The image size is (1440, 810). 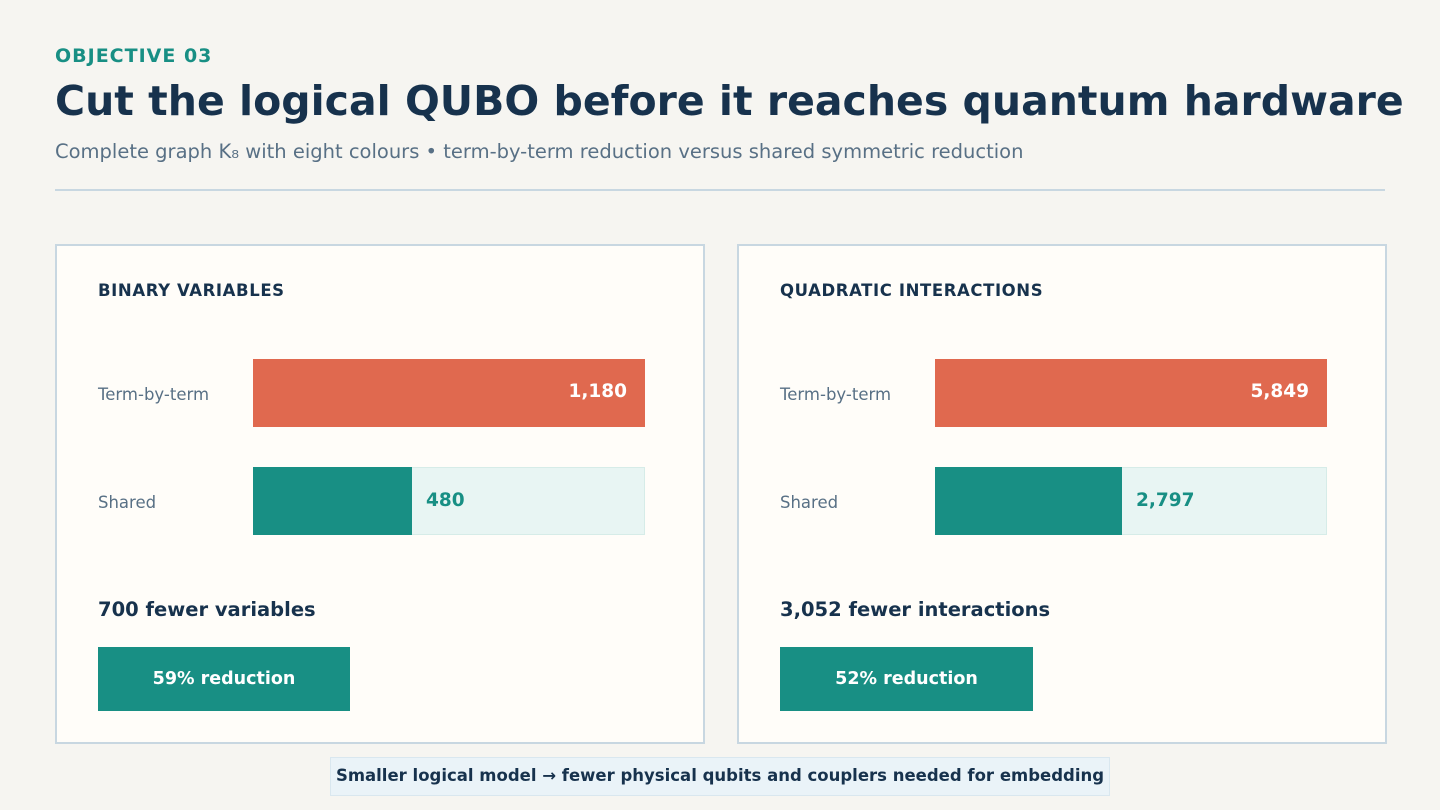 I want to click on reduction-summary: 700 fewer variables, so click(x=207, y=609).